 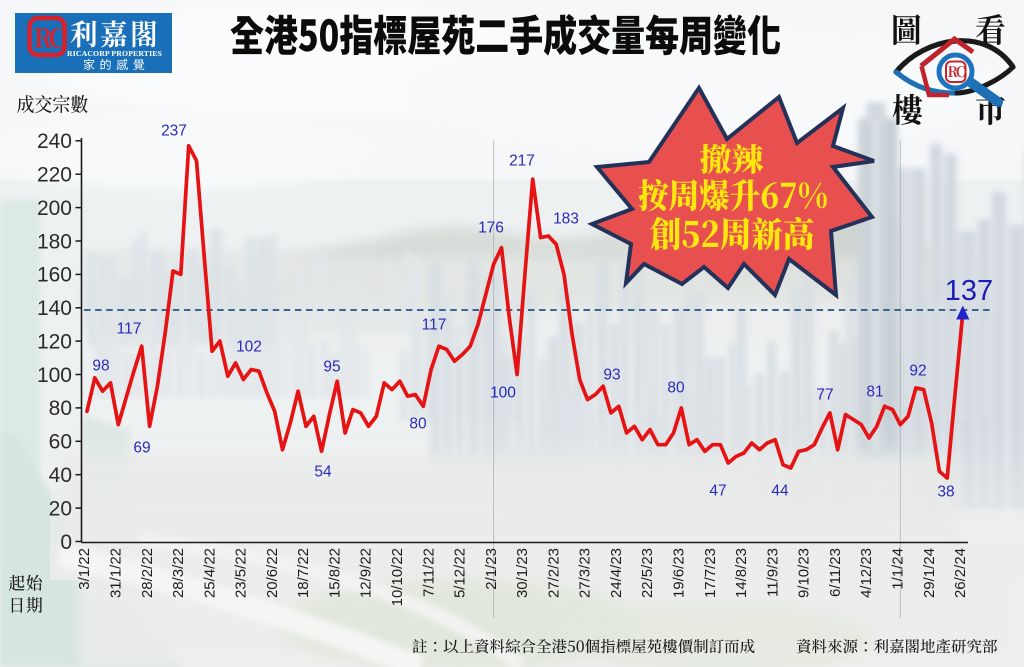 I want to click on svg-text: 183, so click(x=566, y=219).